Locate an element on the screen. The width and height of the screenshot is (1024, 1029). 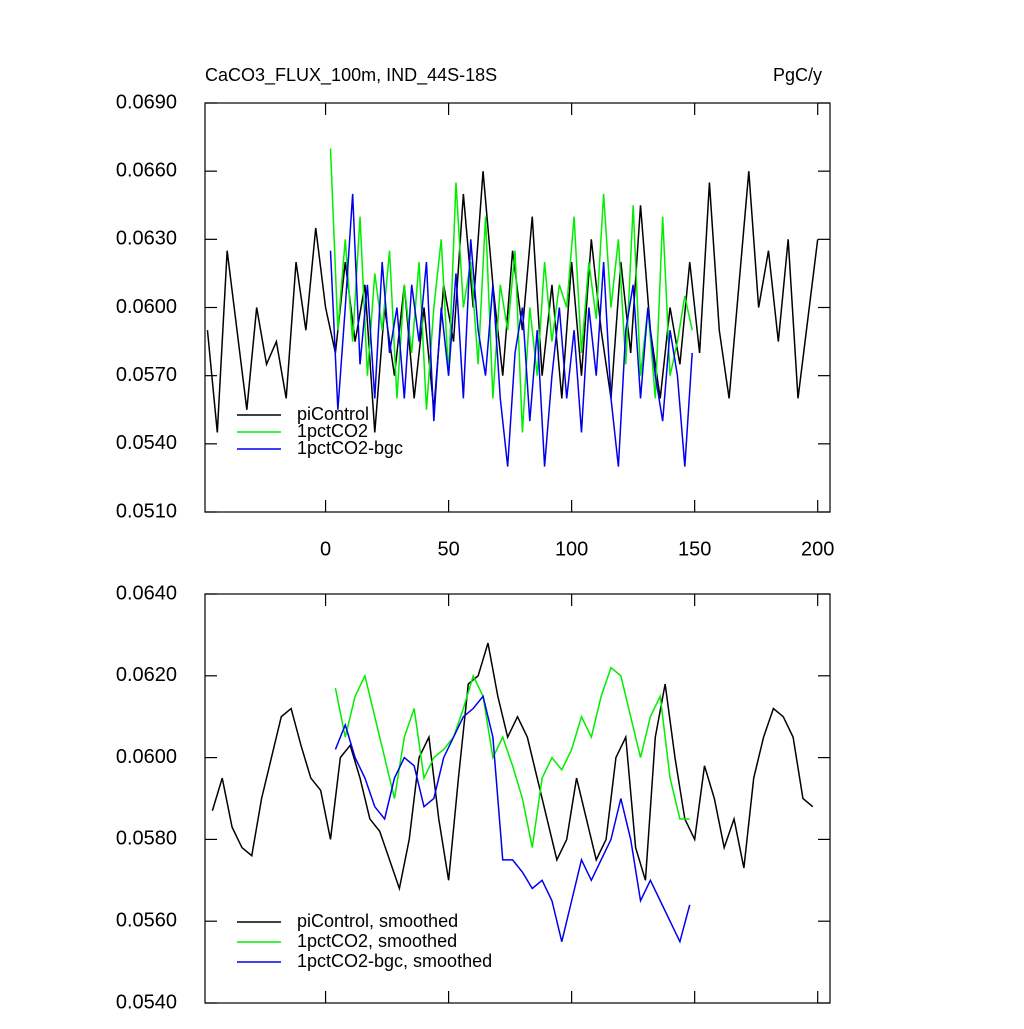
y-tick-label: 0.0630 is located at coordinates (146, 239).